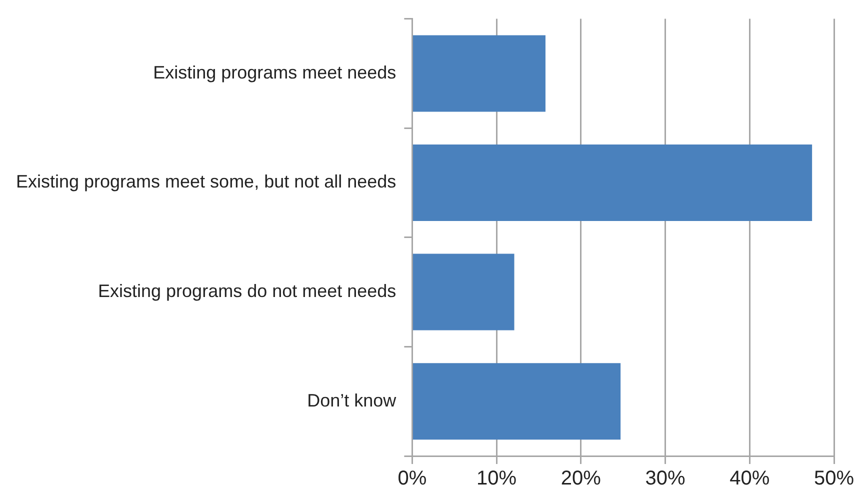 The height and width of the screenshot is (498, 860). What do you see at coordinates (665, 479) in the screenshot?
I see `x-tick-label: 30%` at bounding box center [665, 479].